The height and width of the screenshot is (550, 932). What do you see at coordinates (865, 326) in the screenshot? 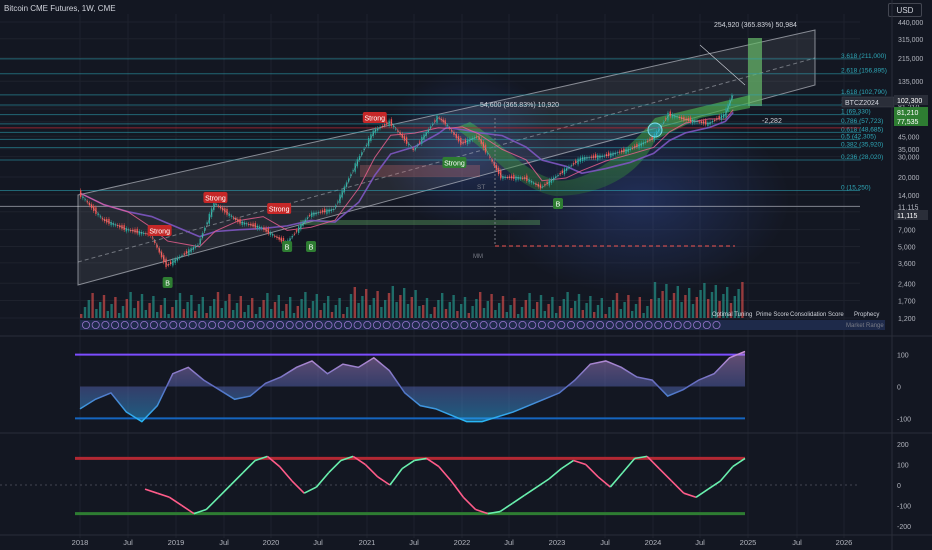
I see `panel-legend-5: Market Range` at bounding box center [865, 326].